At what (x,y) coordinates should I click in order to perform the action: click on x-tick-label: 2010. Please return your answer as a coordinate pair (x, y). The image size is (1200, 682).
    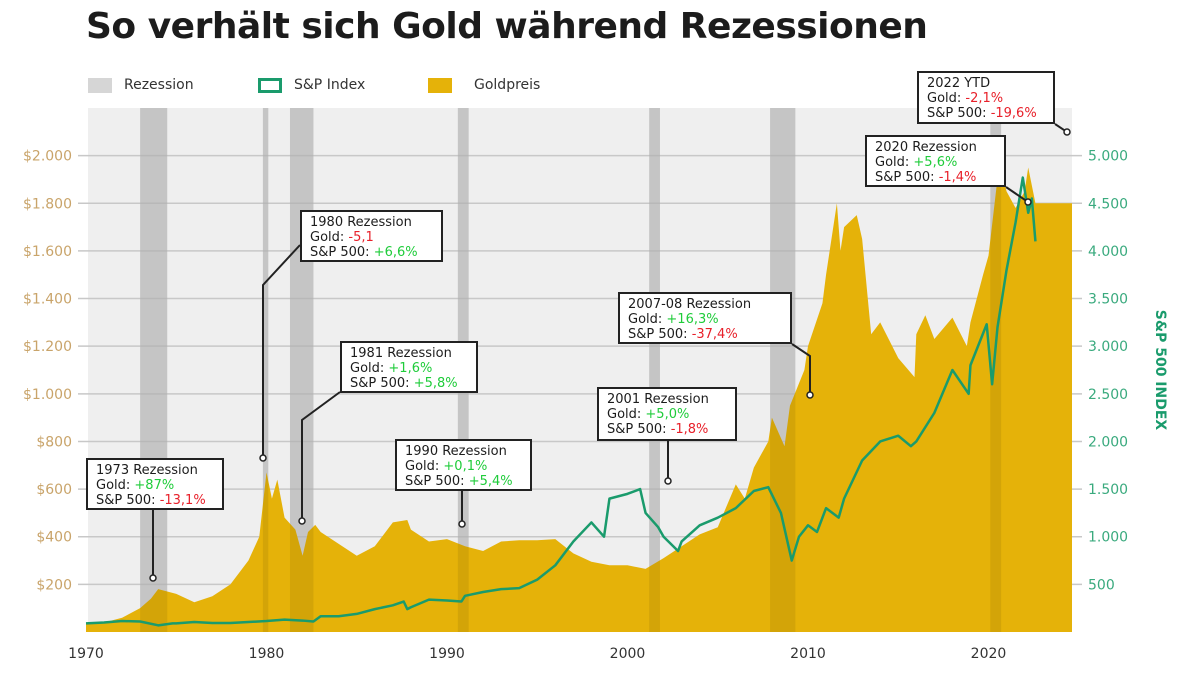
    Looking at the image, I should click on (808, 654).